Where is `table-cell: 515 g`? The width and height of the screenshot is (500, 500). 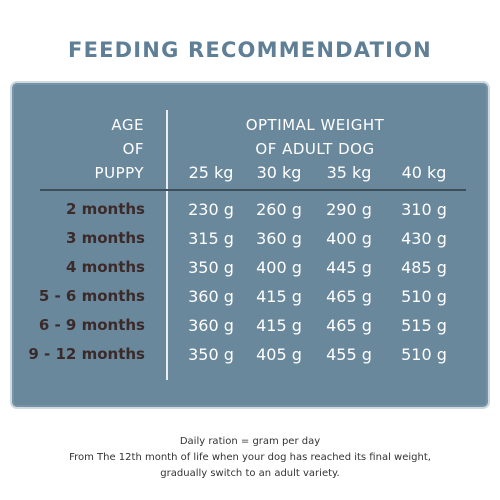
table-cell: 515 g is located at coordinates (424, 325).